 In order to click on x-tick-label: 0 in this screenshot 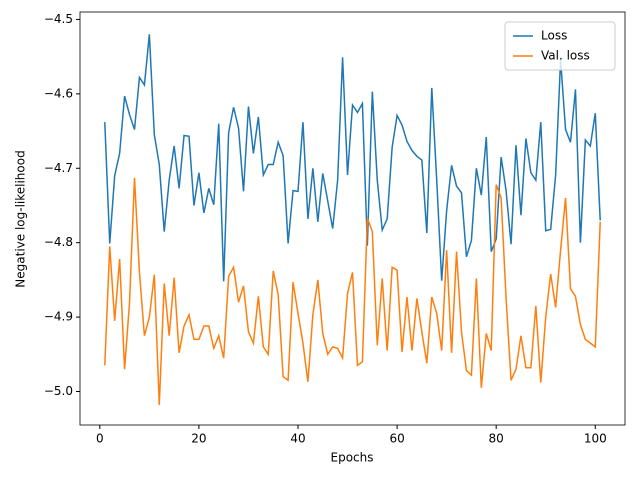, I will do `click(100, 439)`.